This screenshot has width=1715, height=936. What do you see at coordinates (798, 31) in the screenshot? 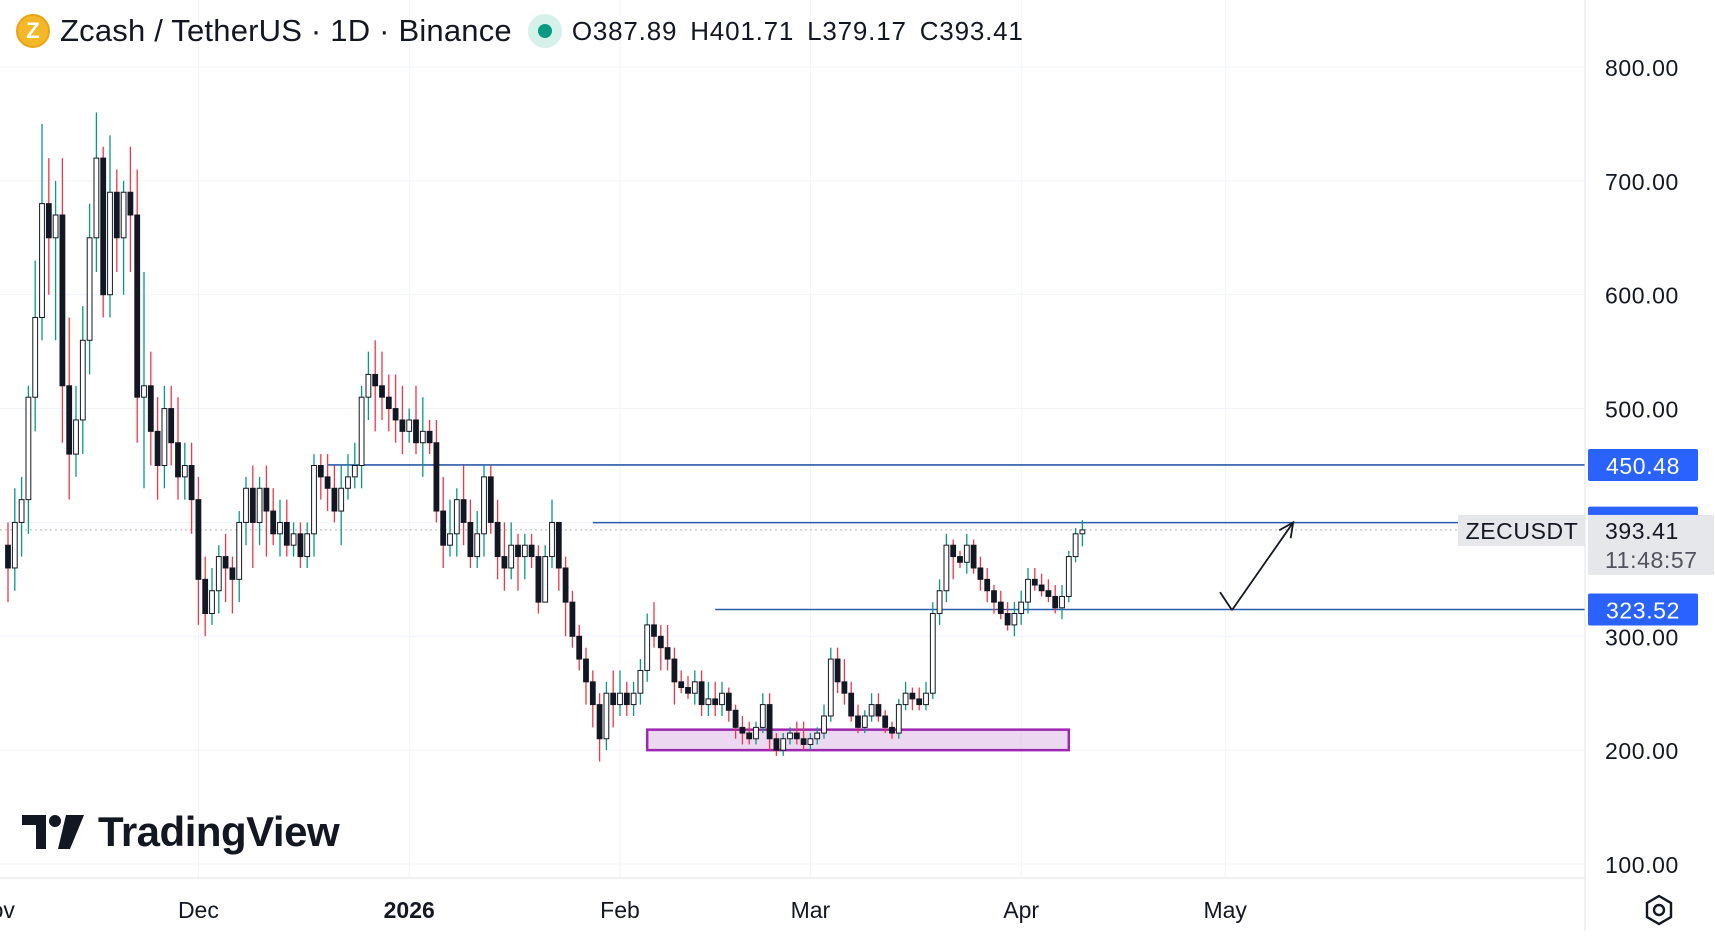
I see `ohlc-readout: O387.89 H401.71 L379.17 C393.41` at bounding box center [798, 31].